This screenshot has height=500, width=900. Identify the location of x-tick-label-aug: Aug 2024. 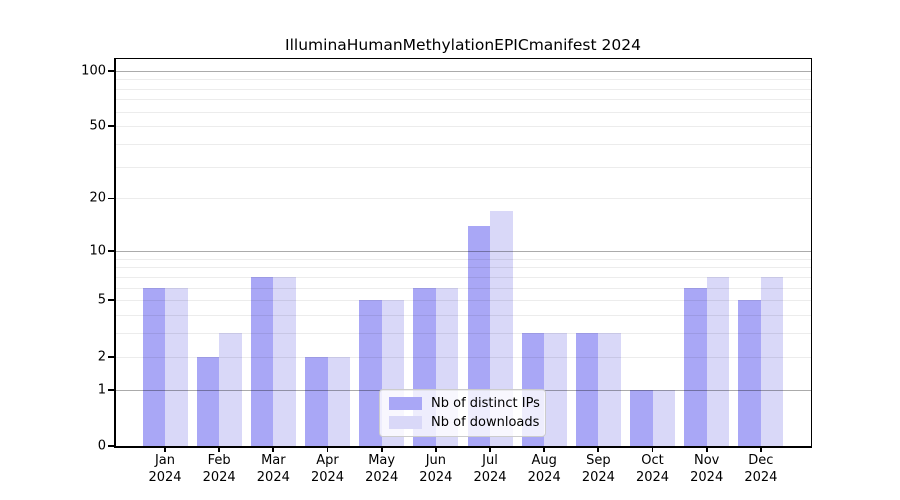
(544, 469).